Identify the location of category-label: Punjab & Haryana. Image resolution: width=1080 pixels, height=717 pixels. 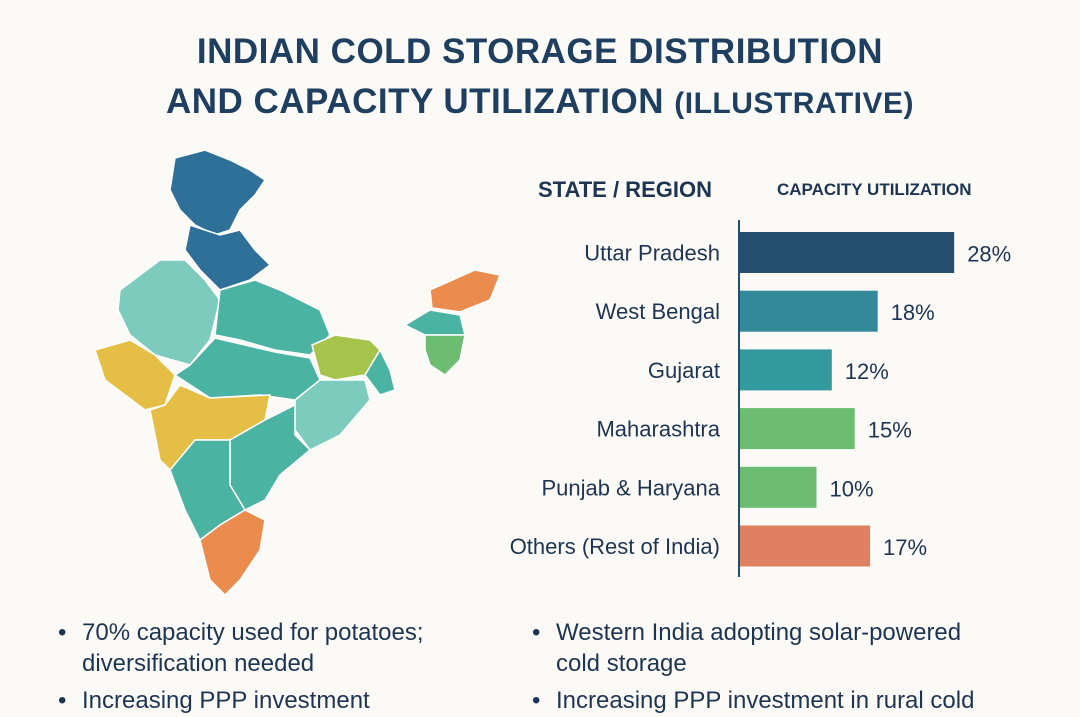
(630, 487).